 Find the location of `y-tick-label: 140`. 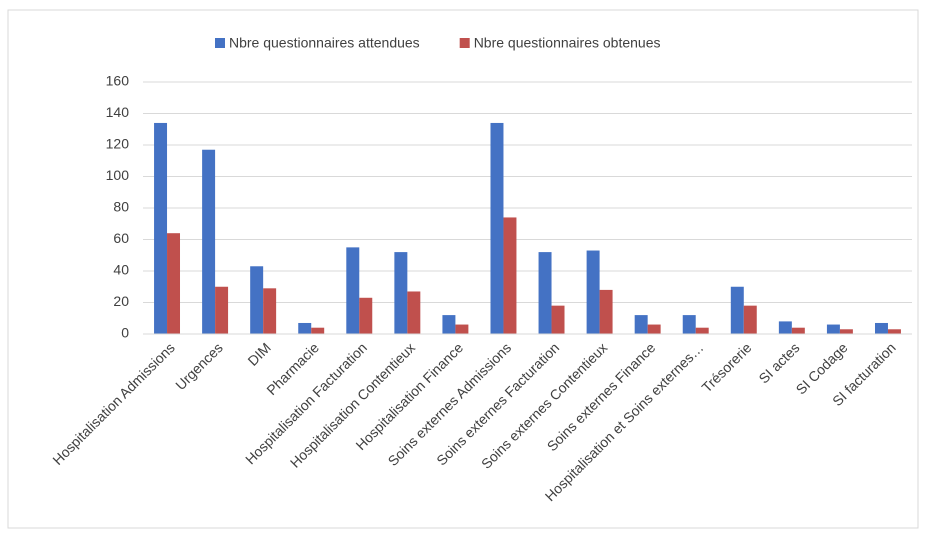

y-tick-label: 140 is located at coordinates (118, 112).